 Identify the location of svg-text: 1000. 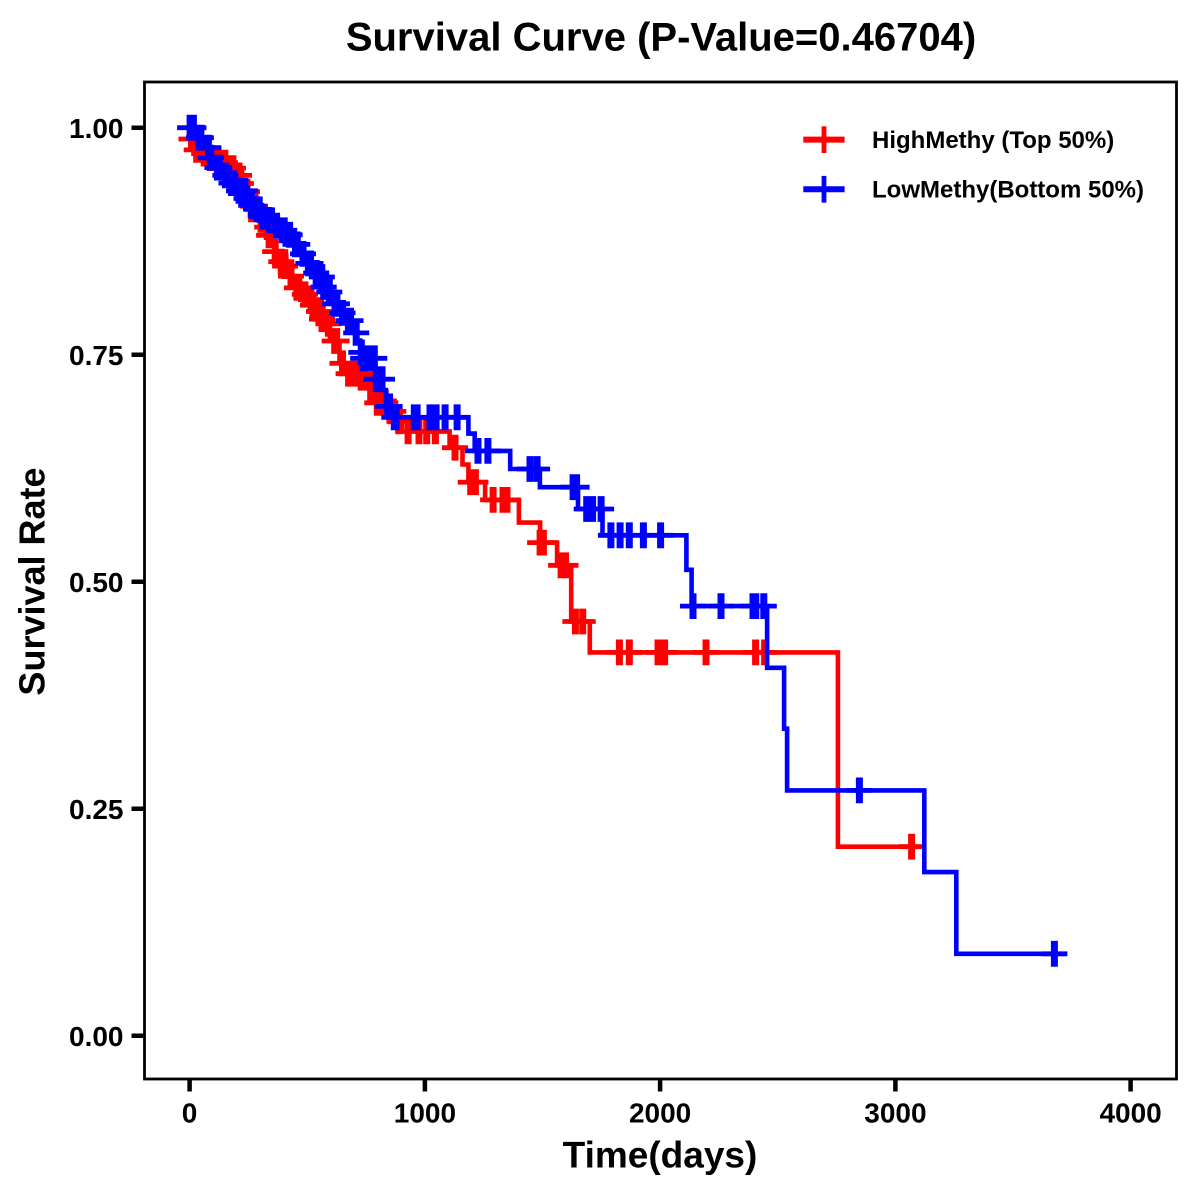
(425, 1113).